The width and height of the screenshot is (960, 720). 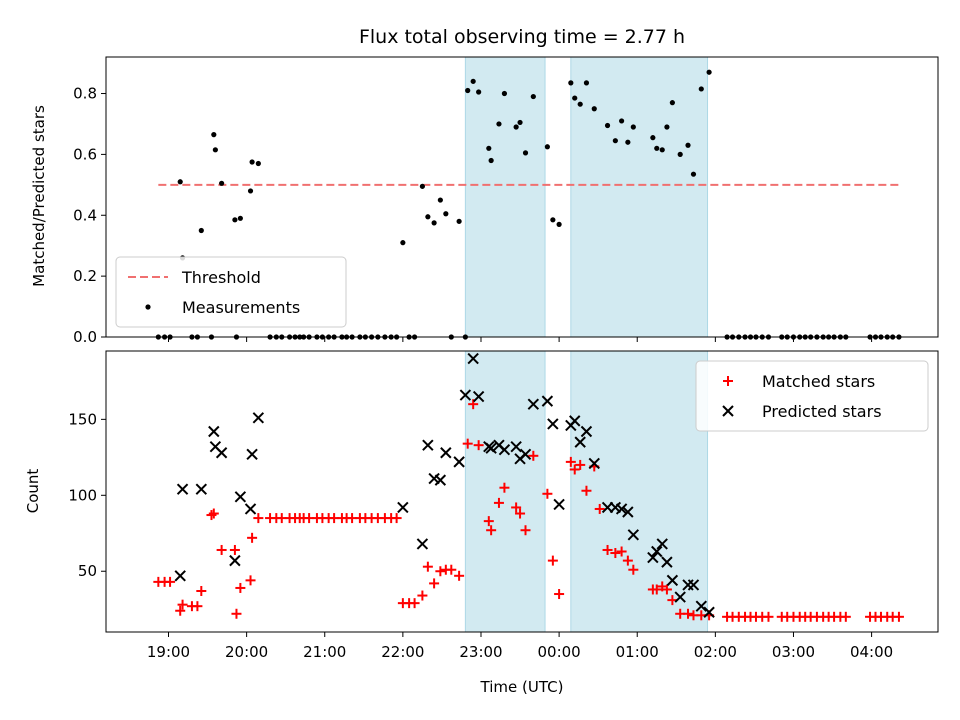 I want to click on bottom-series-1-point-33-b, so click(x=575, y=421).